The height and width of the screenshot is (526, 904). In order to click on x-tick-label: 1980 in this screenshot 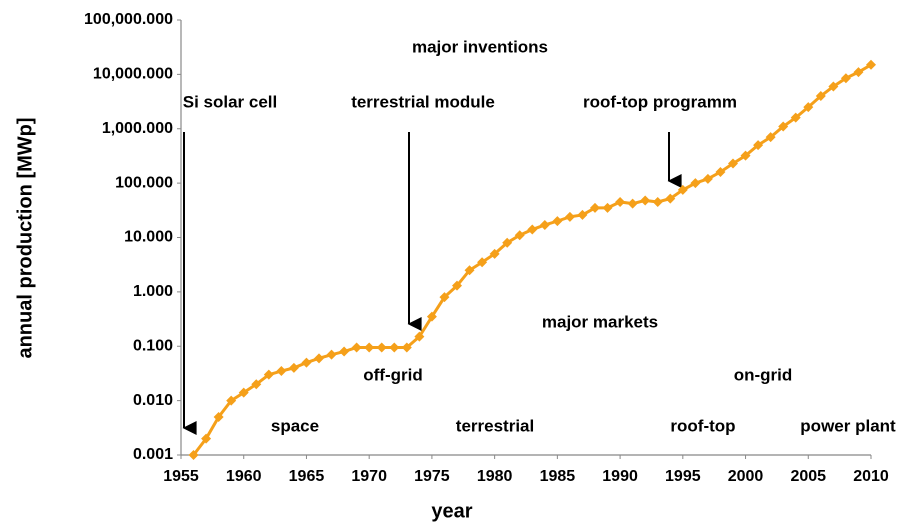, I will do `click(495, 476)`.